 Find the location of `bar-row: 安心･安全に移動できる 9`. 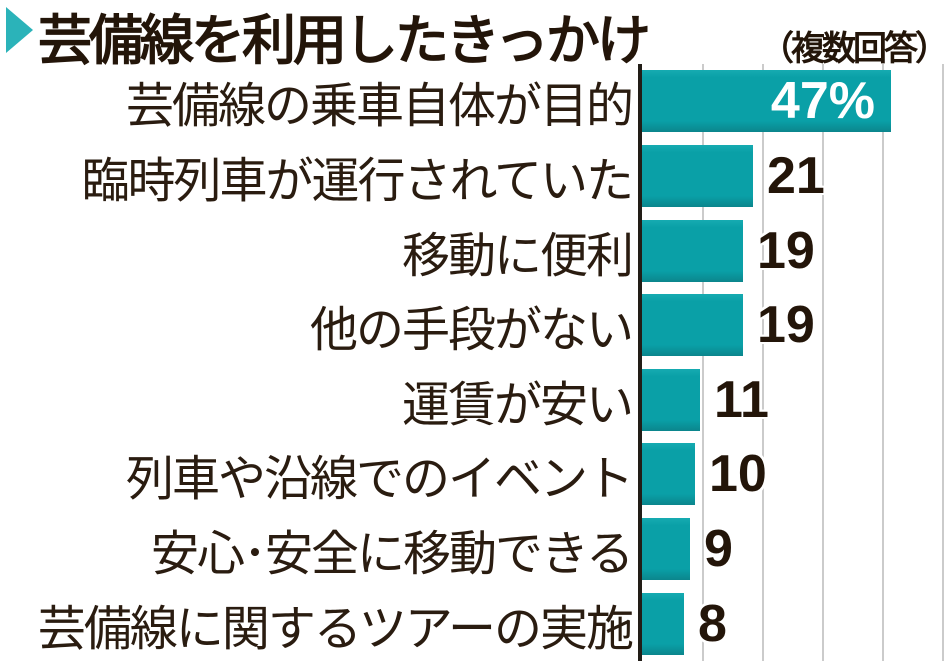

bar-row: 安心･安全に移動できる 9 is located at coordinates (473, 549).